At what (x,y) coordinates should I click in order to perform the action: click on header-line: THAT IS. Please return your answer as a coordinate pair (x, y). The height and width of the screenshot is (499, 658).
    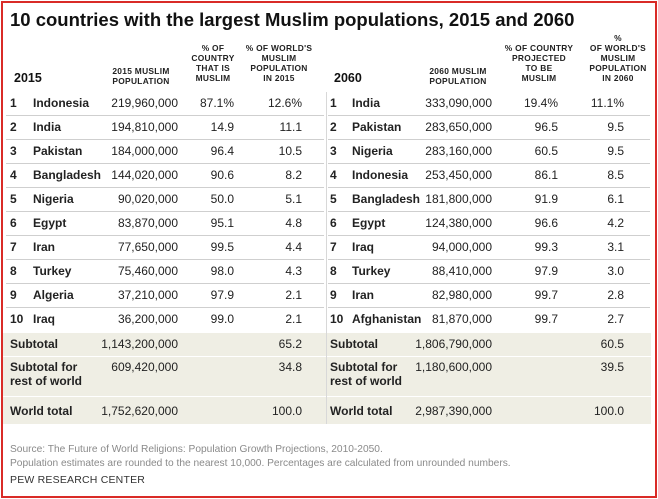
    Looking at the image, I should click on (213, 68).